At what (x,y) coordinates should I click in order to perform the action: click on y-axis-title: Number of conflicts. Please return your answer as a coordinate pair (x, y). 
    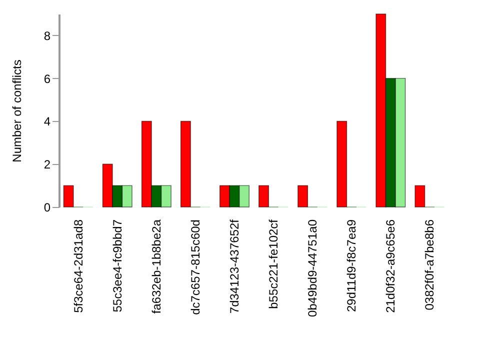
    Looking at the image, I should click on (17, 111).